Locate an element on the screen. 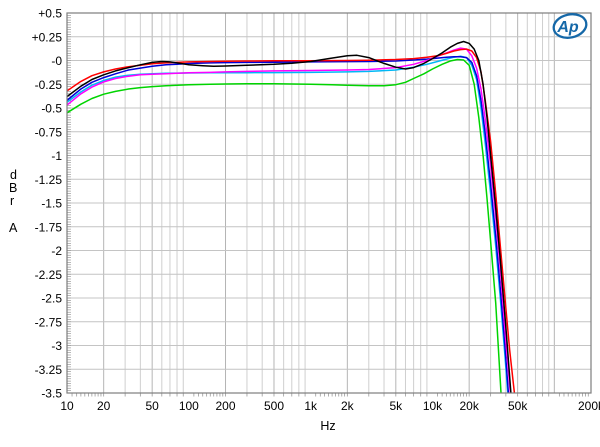 This screenshot has height=447, width=600. y-tick-label: +0.5 is located at coordinates (50, 14).